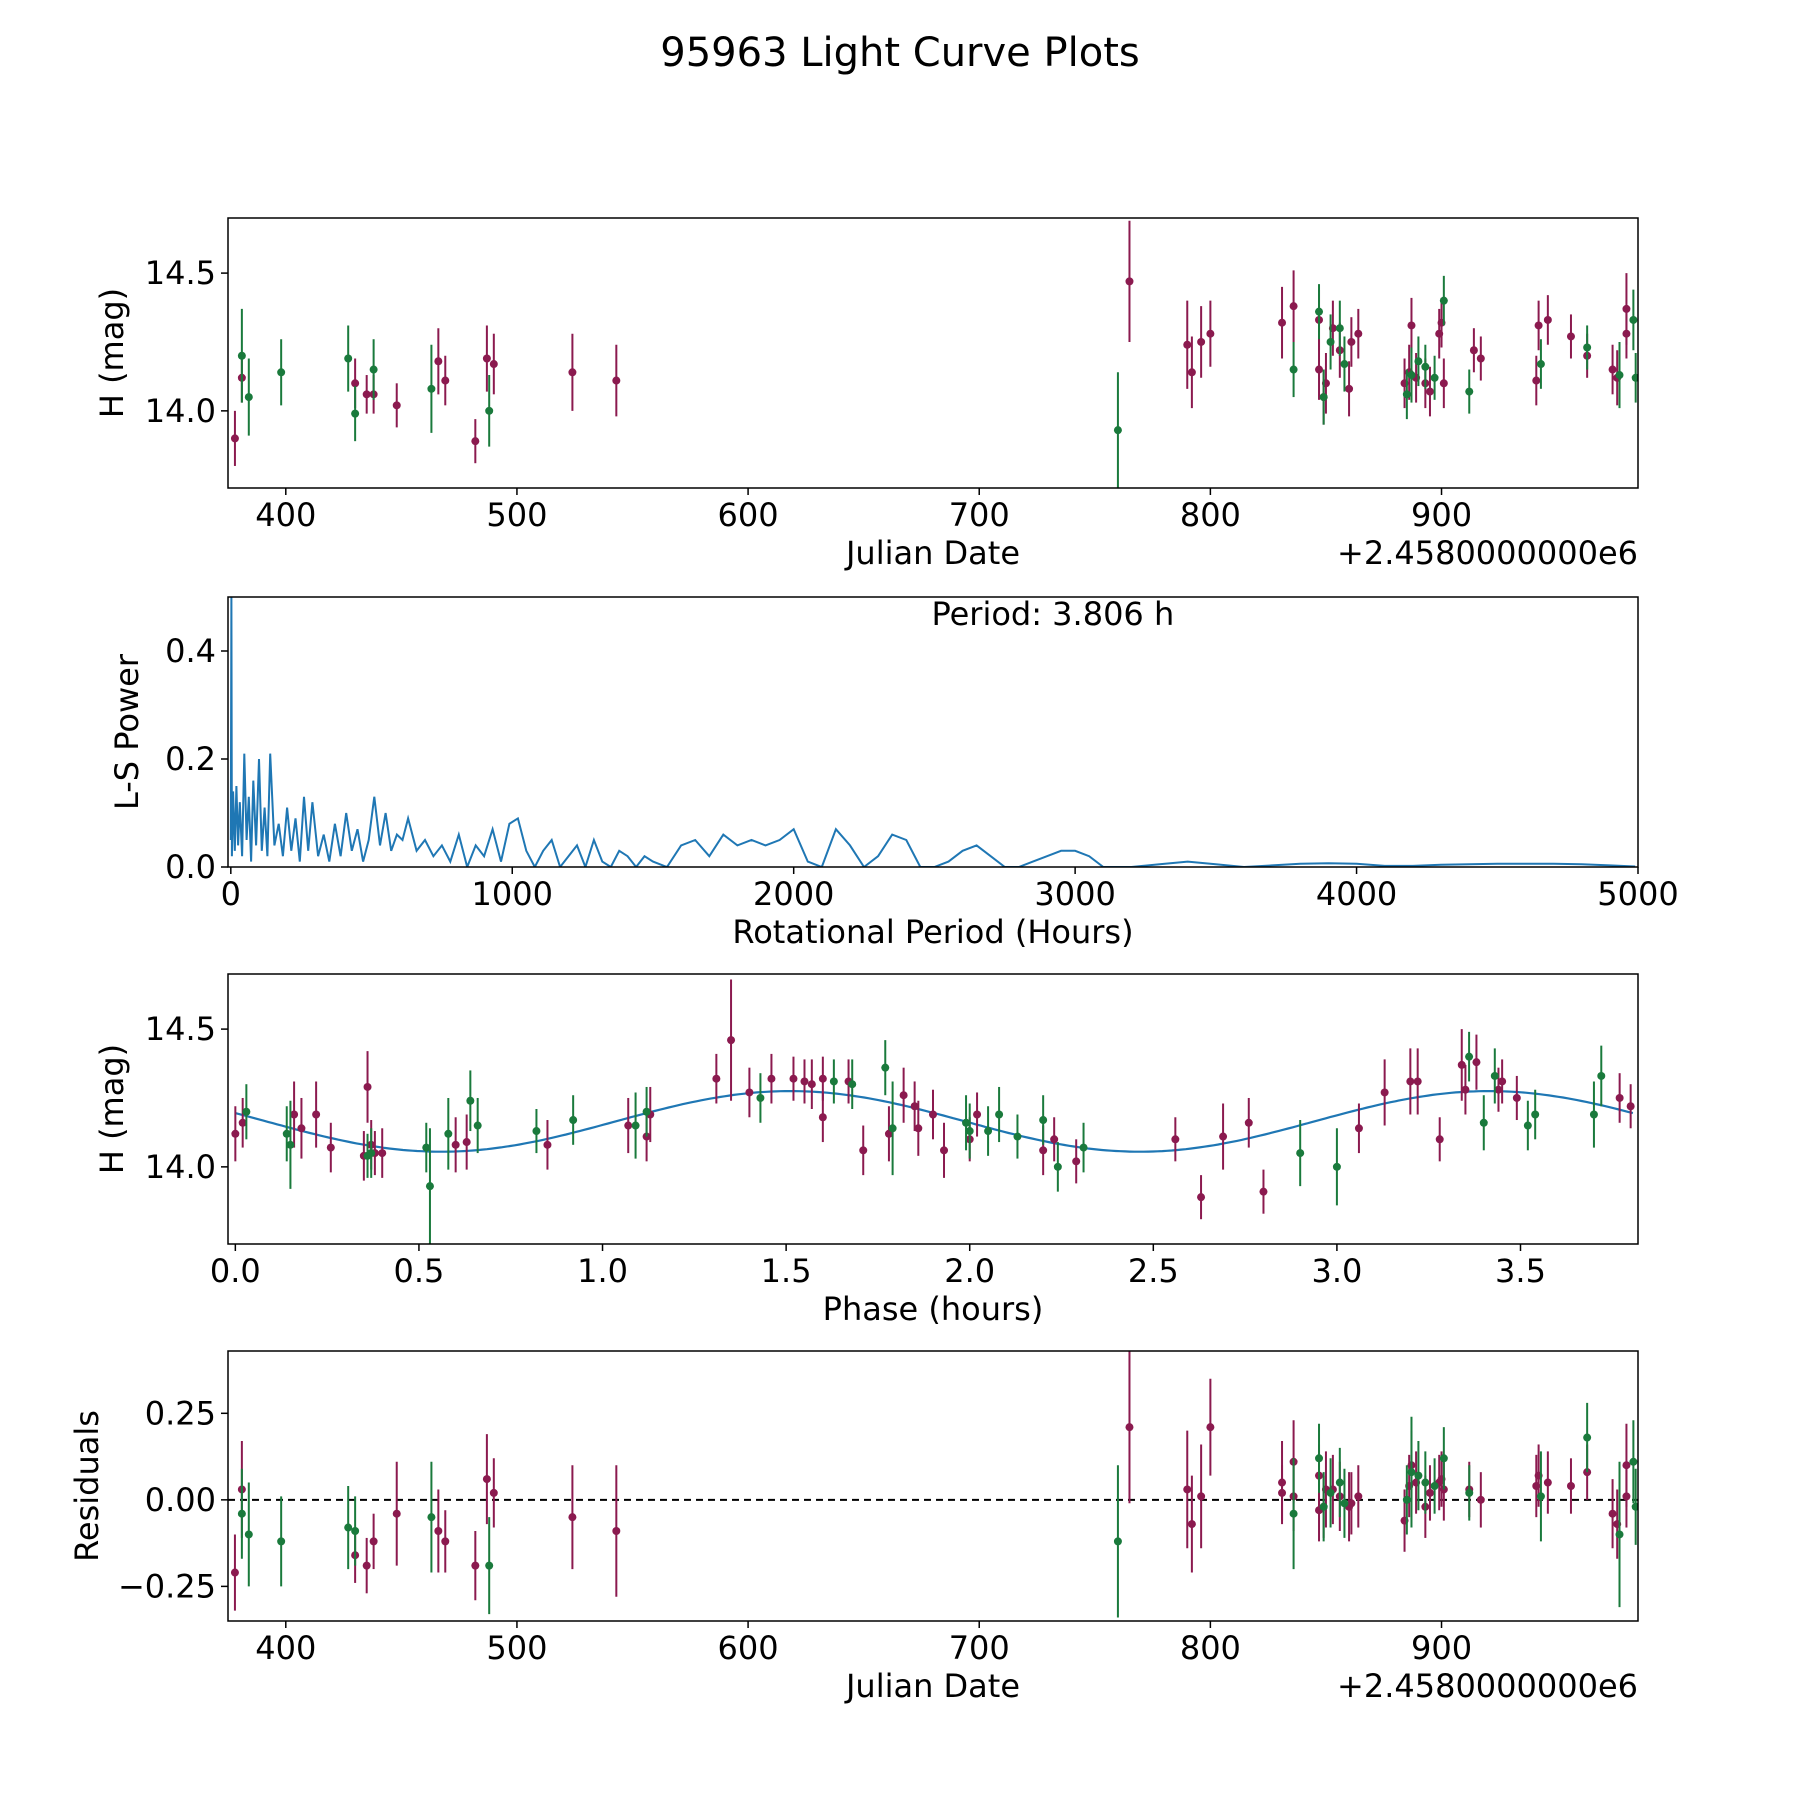  What do you see at coordinates (1637, 894) in the screenshot?
I see `x-tick-label: 5000` at bounding box center [1637, 894].